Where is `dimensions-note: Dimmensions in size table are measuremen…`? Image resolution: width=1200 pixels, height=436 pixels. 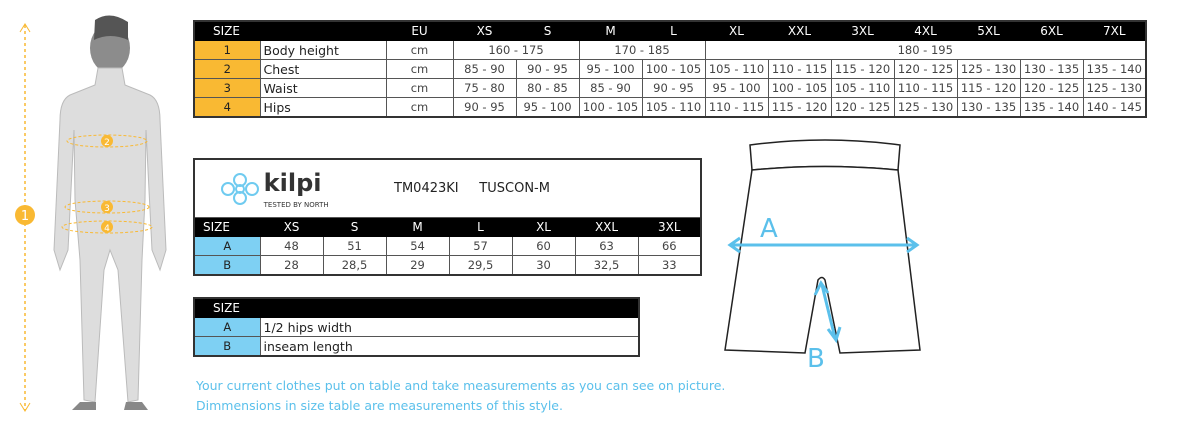 dimensions-note: Dimmensions in size table are measuremen… is located at coordinates (379, 405).